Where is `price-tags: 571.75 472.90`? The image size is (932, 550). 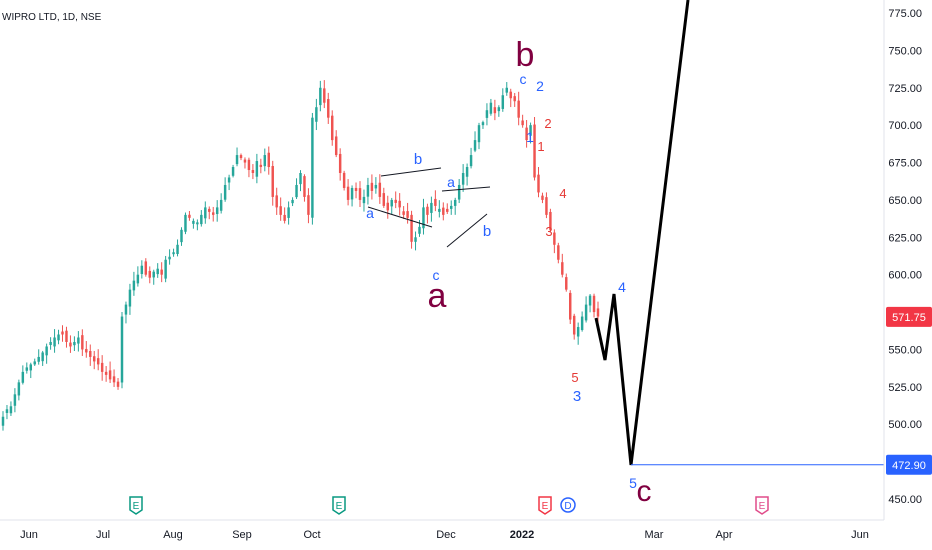 price-tags: 571.75 472.90 is located at coordinates (909, 390).